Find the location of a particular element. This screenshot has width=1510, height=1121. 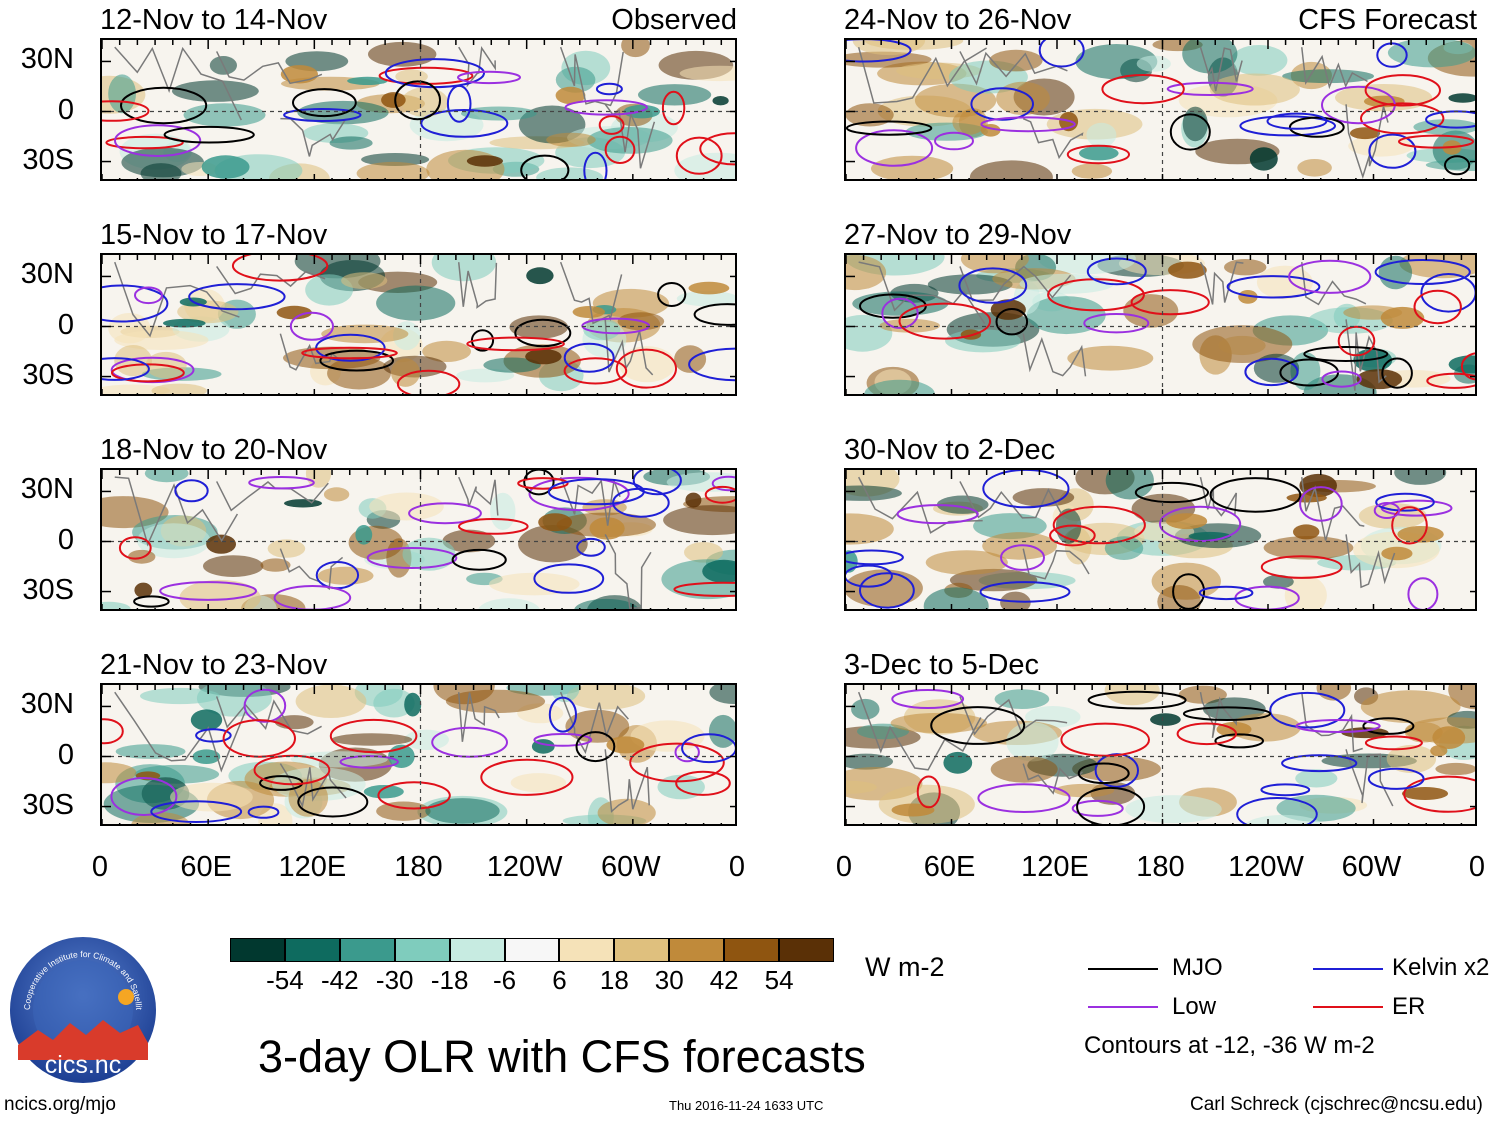

colorbar-label: -18 is located at coordinates (449, 980).